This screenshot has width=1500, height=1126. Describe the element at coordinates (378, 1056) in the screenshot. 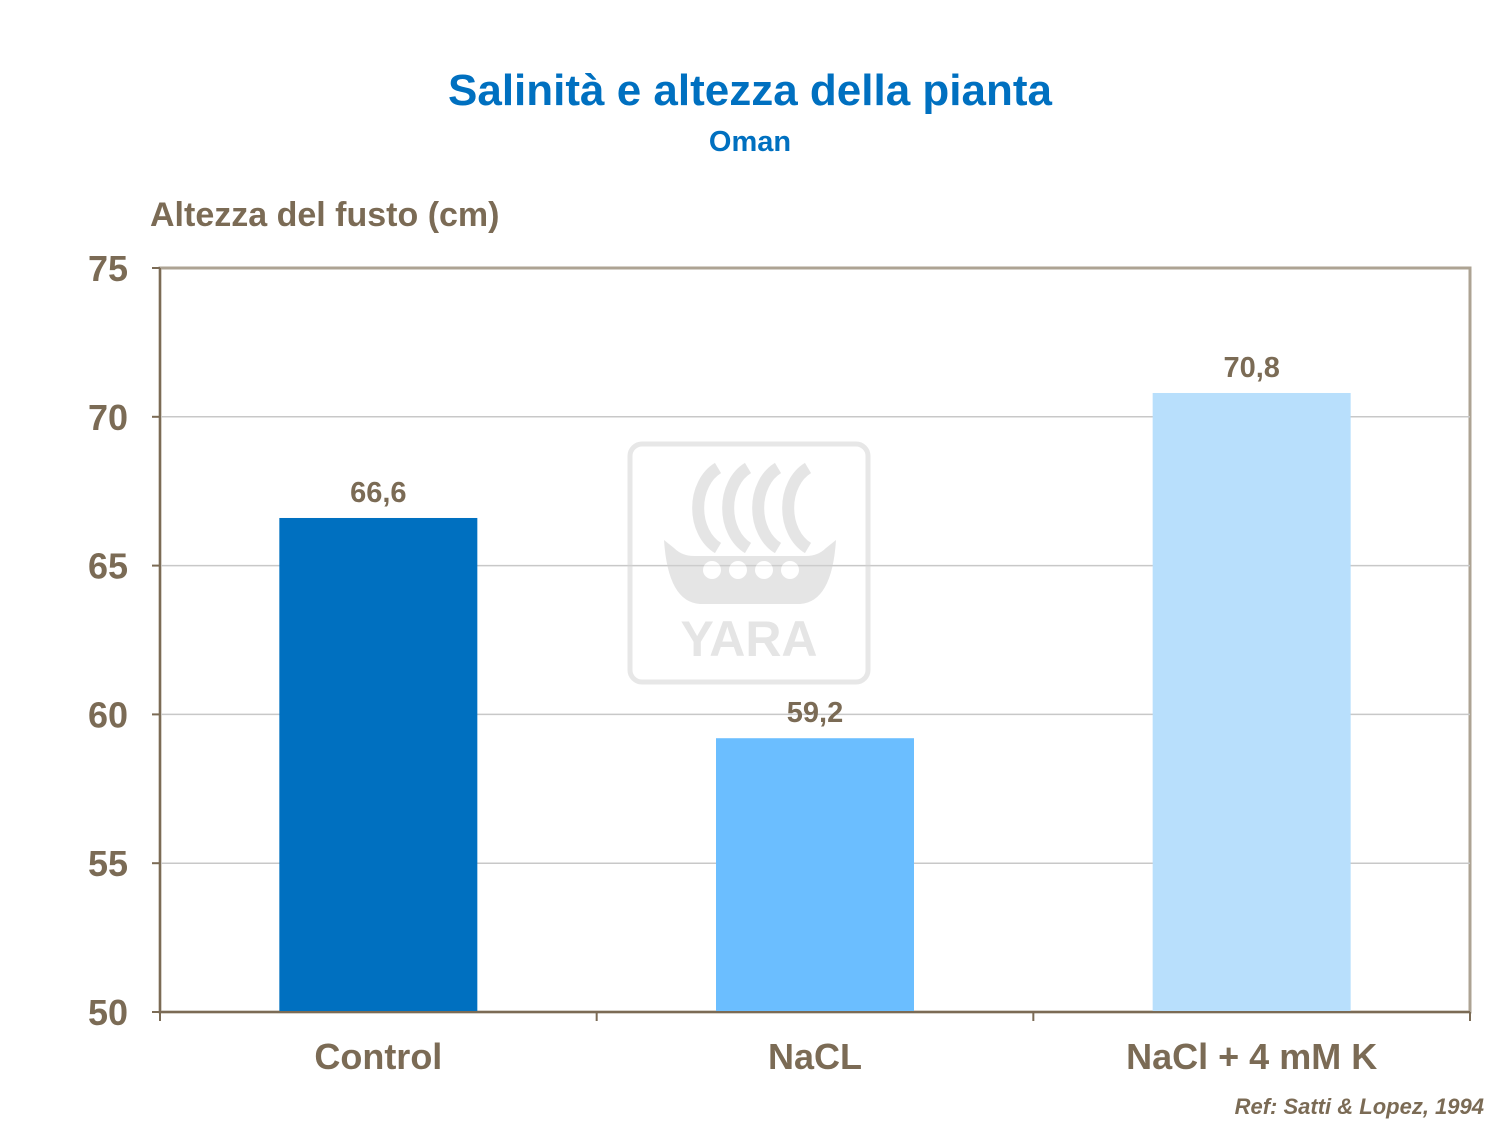

I see `x-tick-label-0: Control` at that location.